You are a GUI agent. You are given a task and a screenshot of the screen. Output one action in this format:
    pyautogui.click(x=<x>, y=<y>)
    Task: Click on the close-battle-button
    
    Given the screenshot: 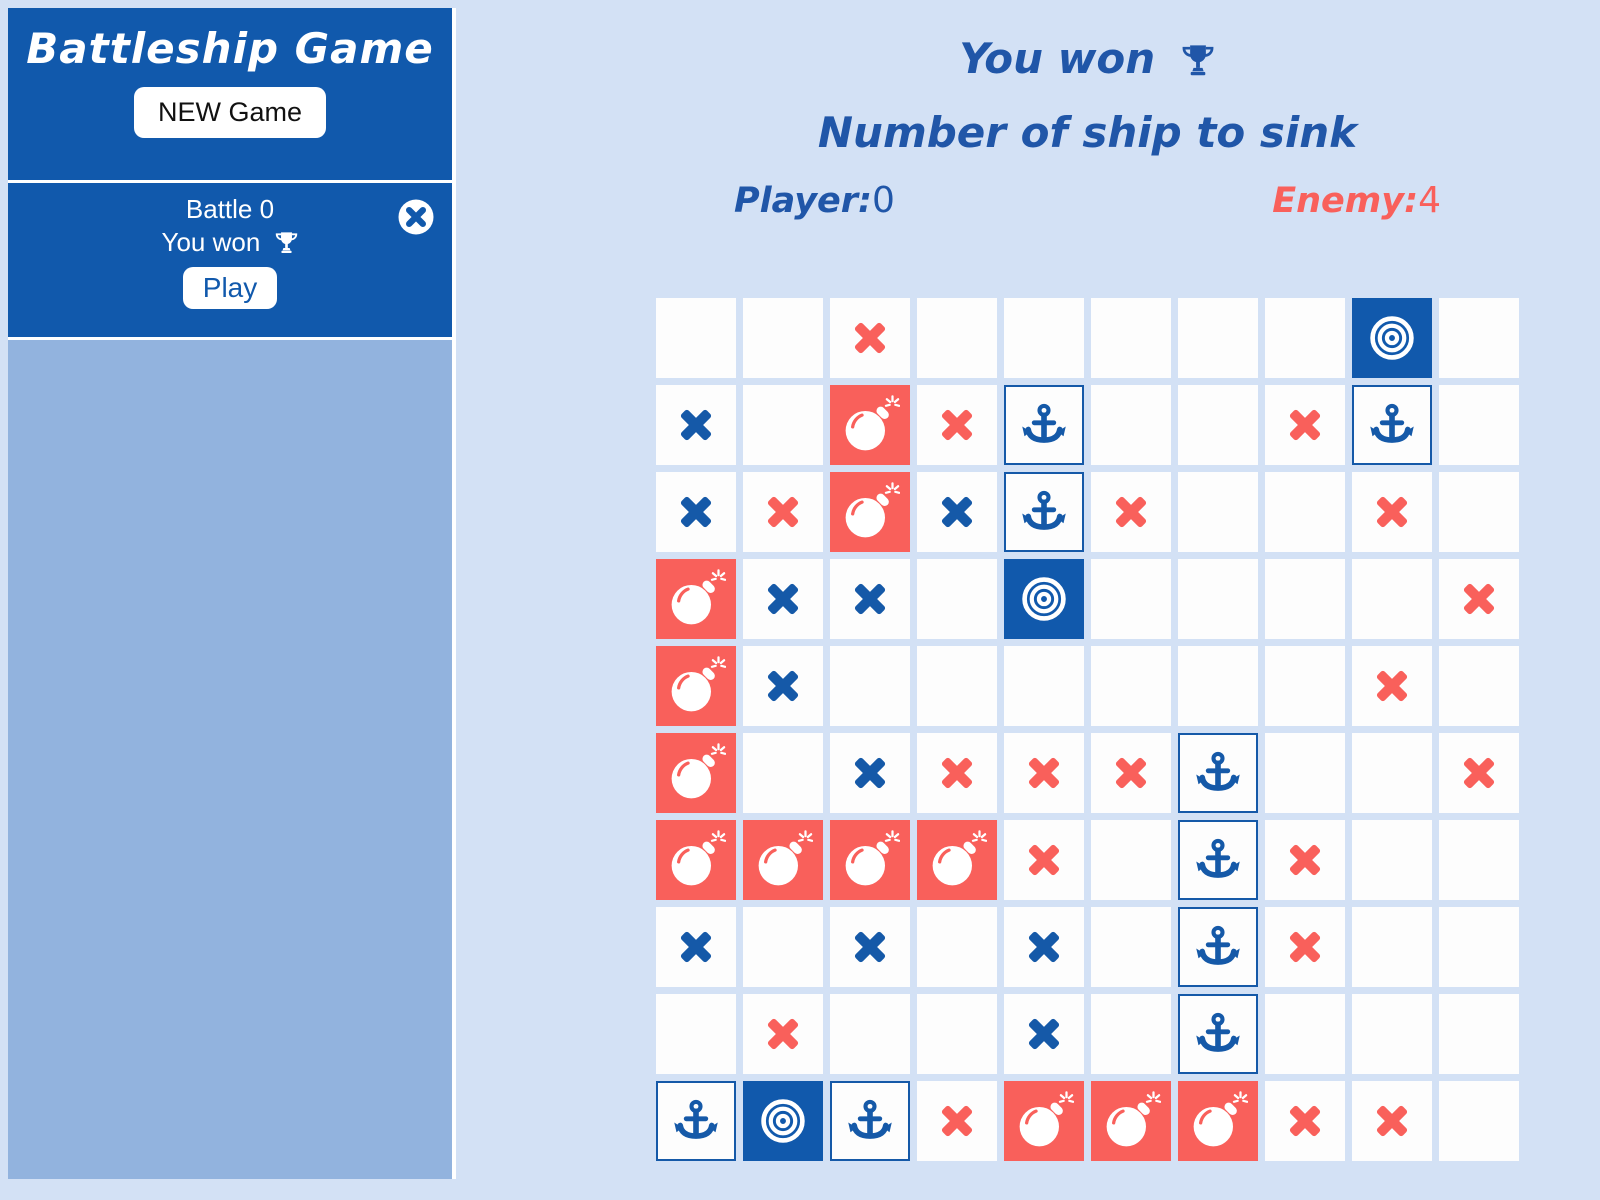 What is the action you would take?
    pyautogui.click(x=416, y=217)
    